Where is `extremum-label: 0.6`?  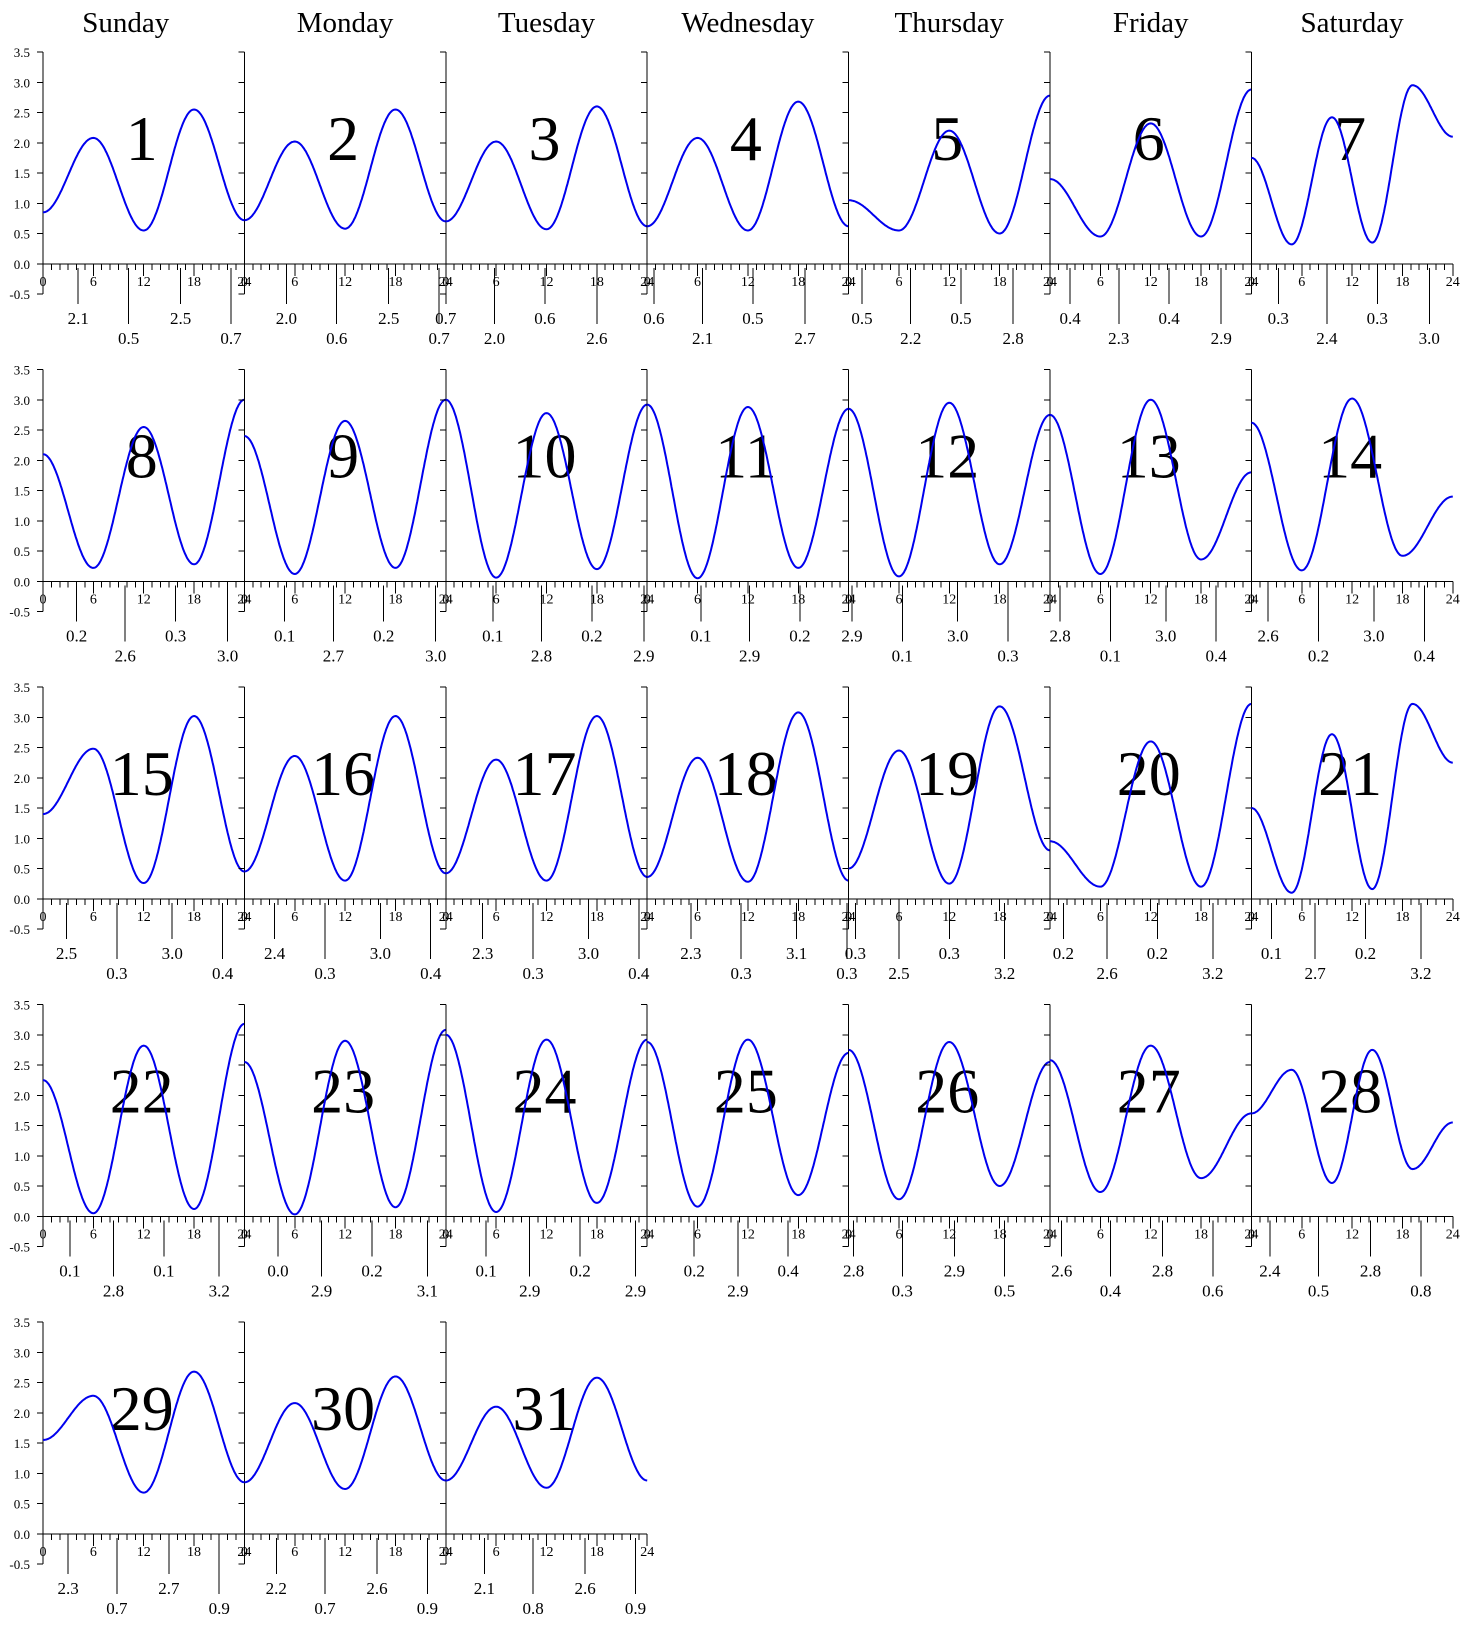
extremum-label: 0.6 is located at coordinates (1212, 1290).